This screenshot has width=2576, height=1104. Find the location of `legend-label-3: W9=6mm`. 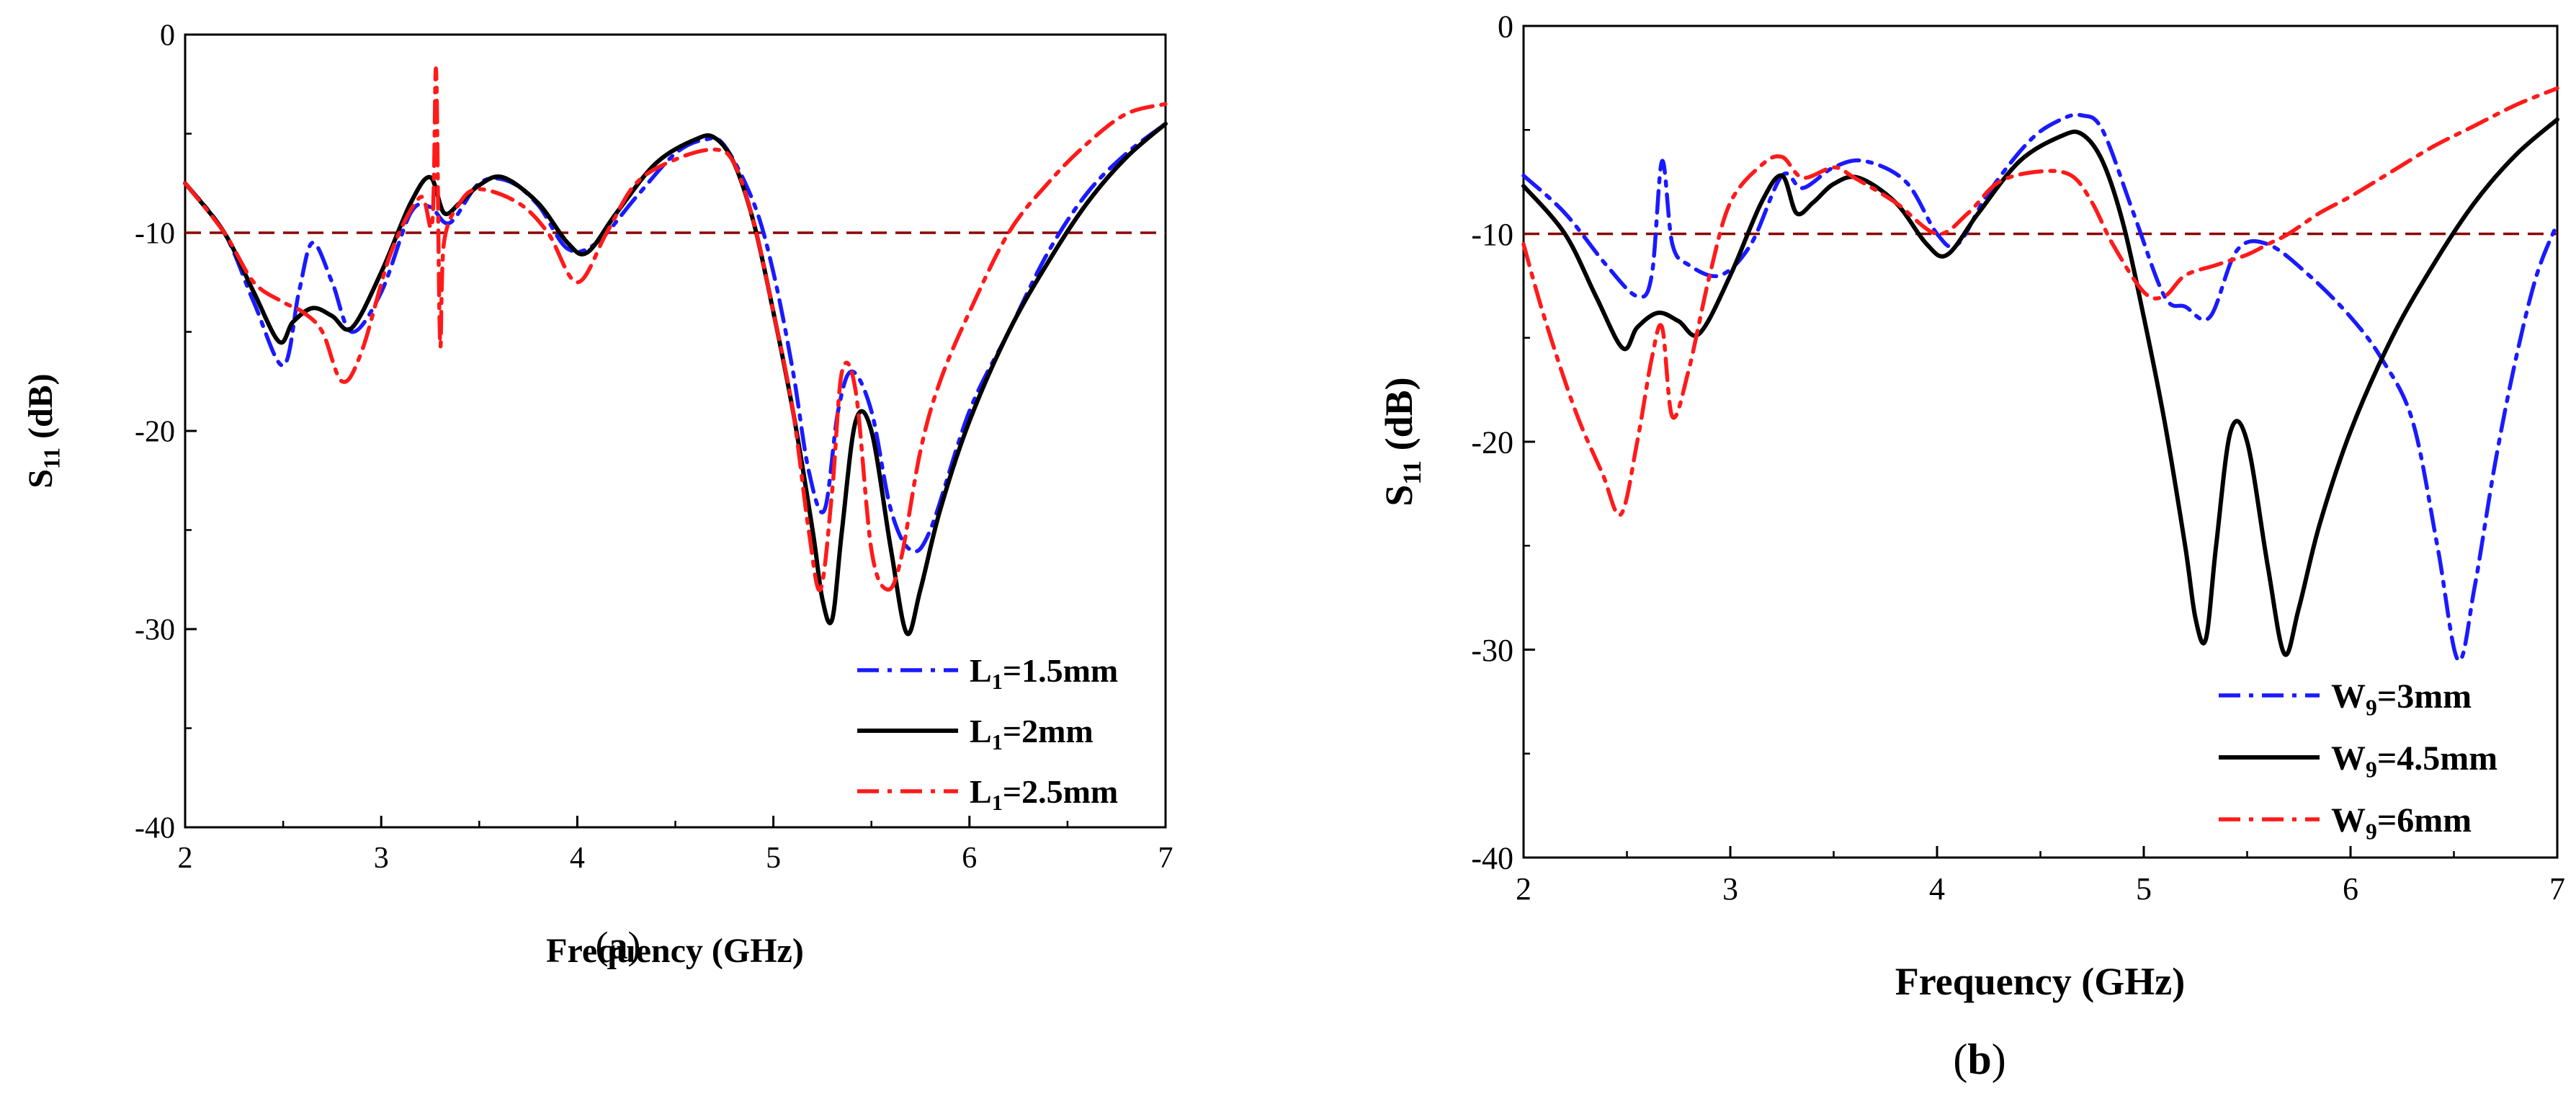

legend-label-3: W9=6mm is located at coordinates (2401, 823).